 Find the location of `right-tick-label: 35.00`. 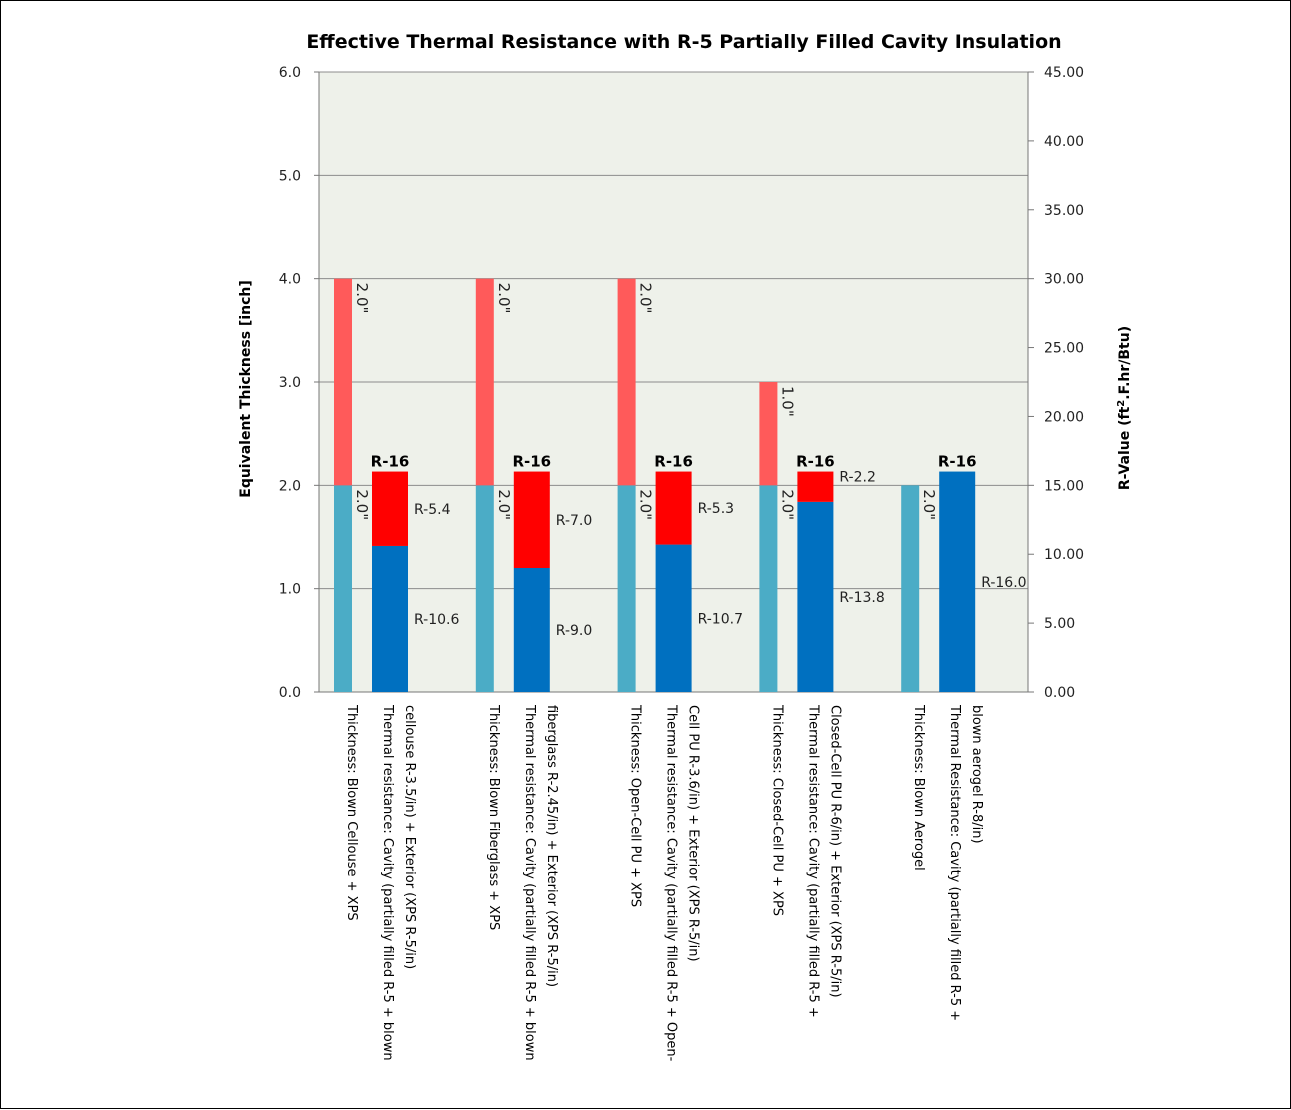

right-tick-label: 35.00 is located at coordinates (1064, 211).